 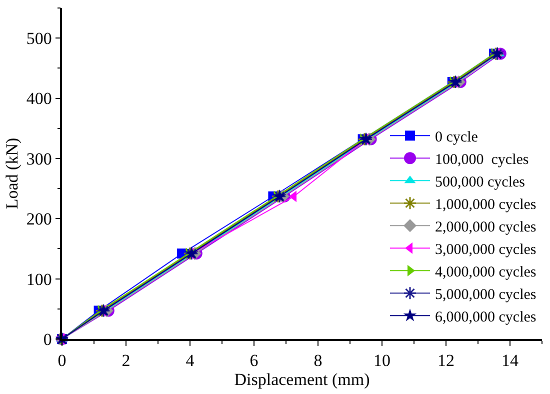 I want to click on x-tick-label: 6, so click(x=254, y=360).